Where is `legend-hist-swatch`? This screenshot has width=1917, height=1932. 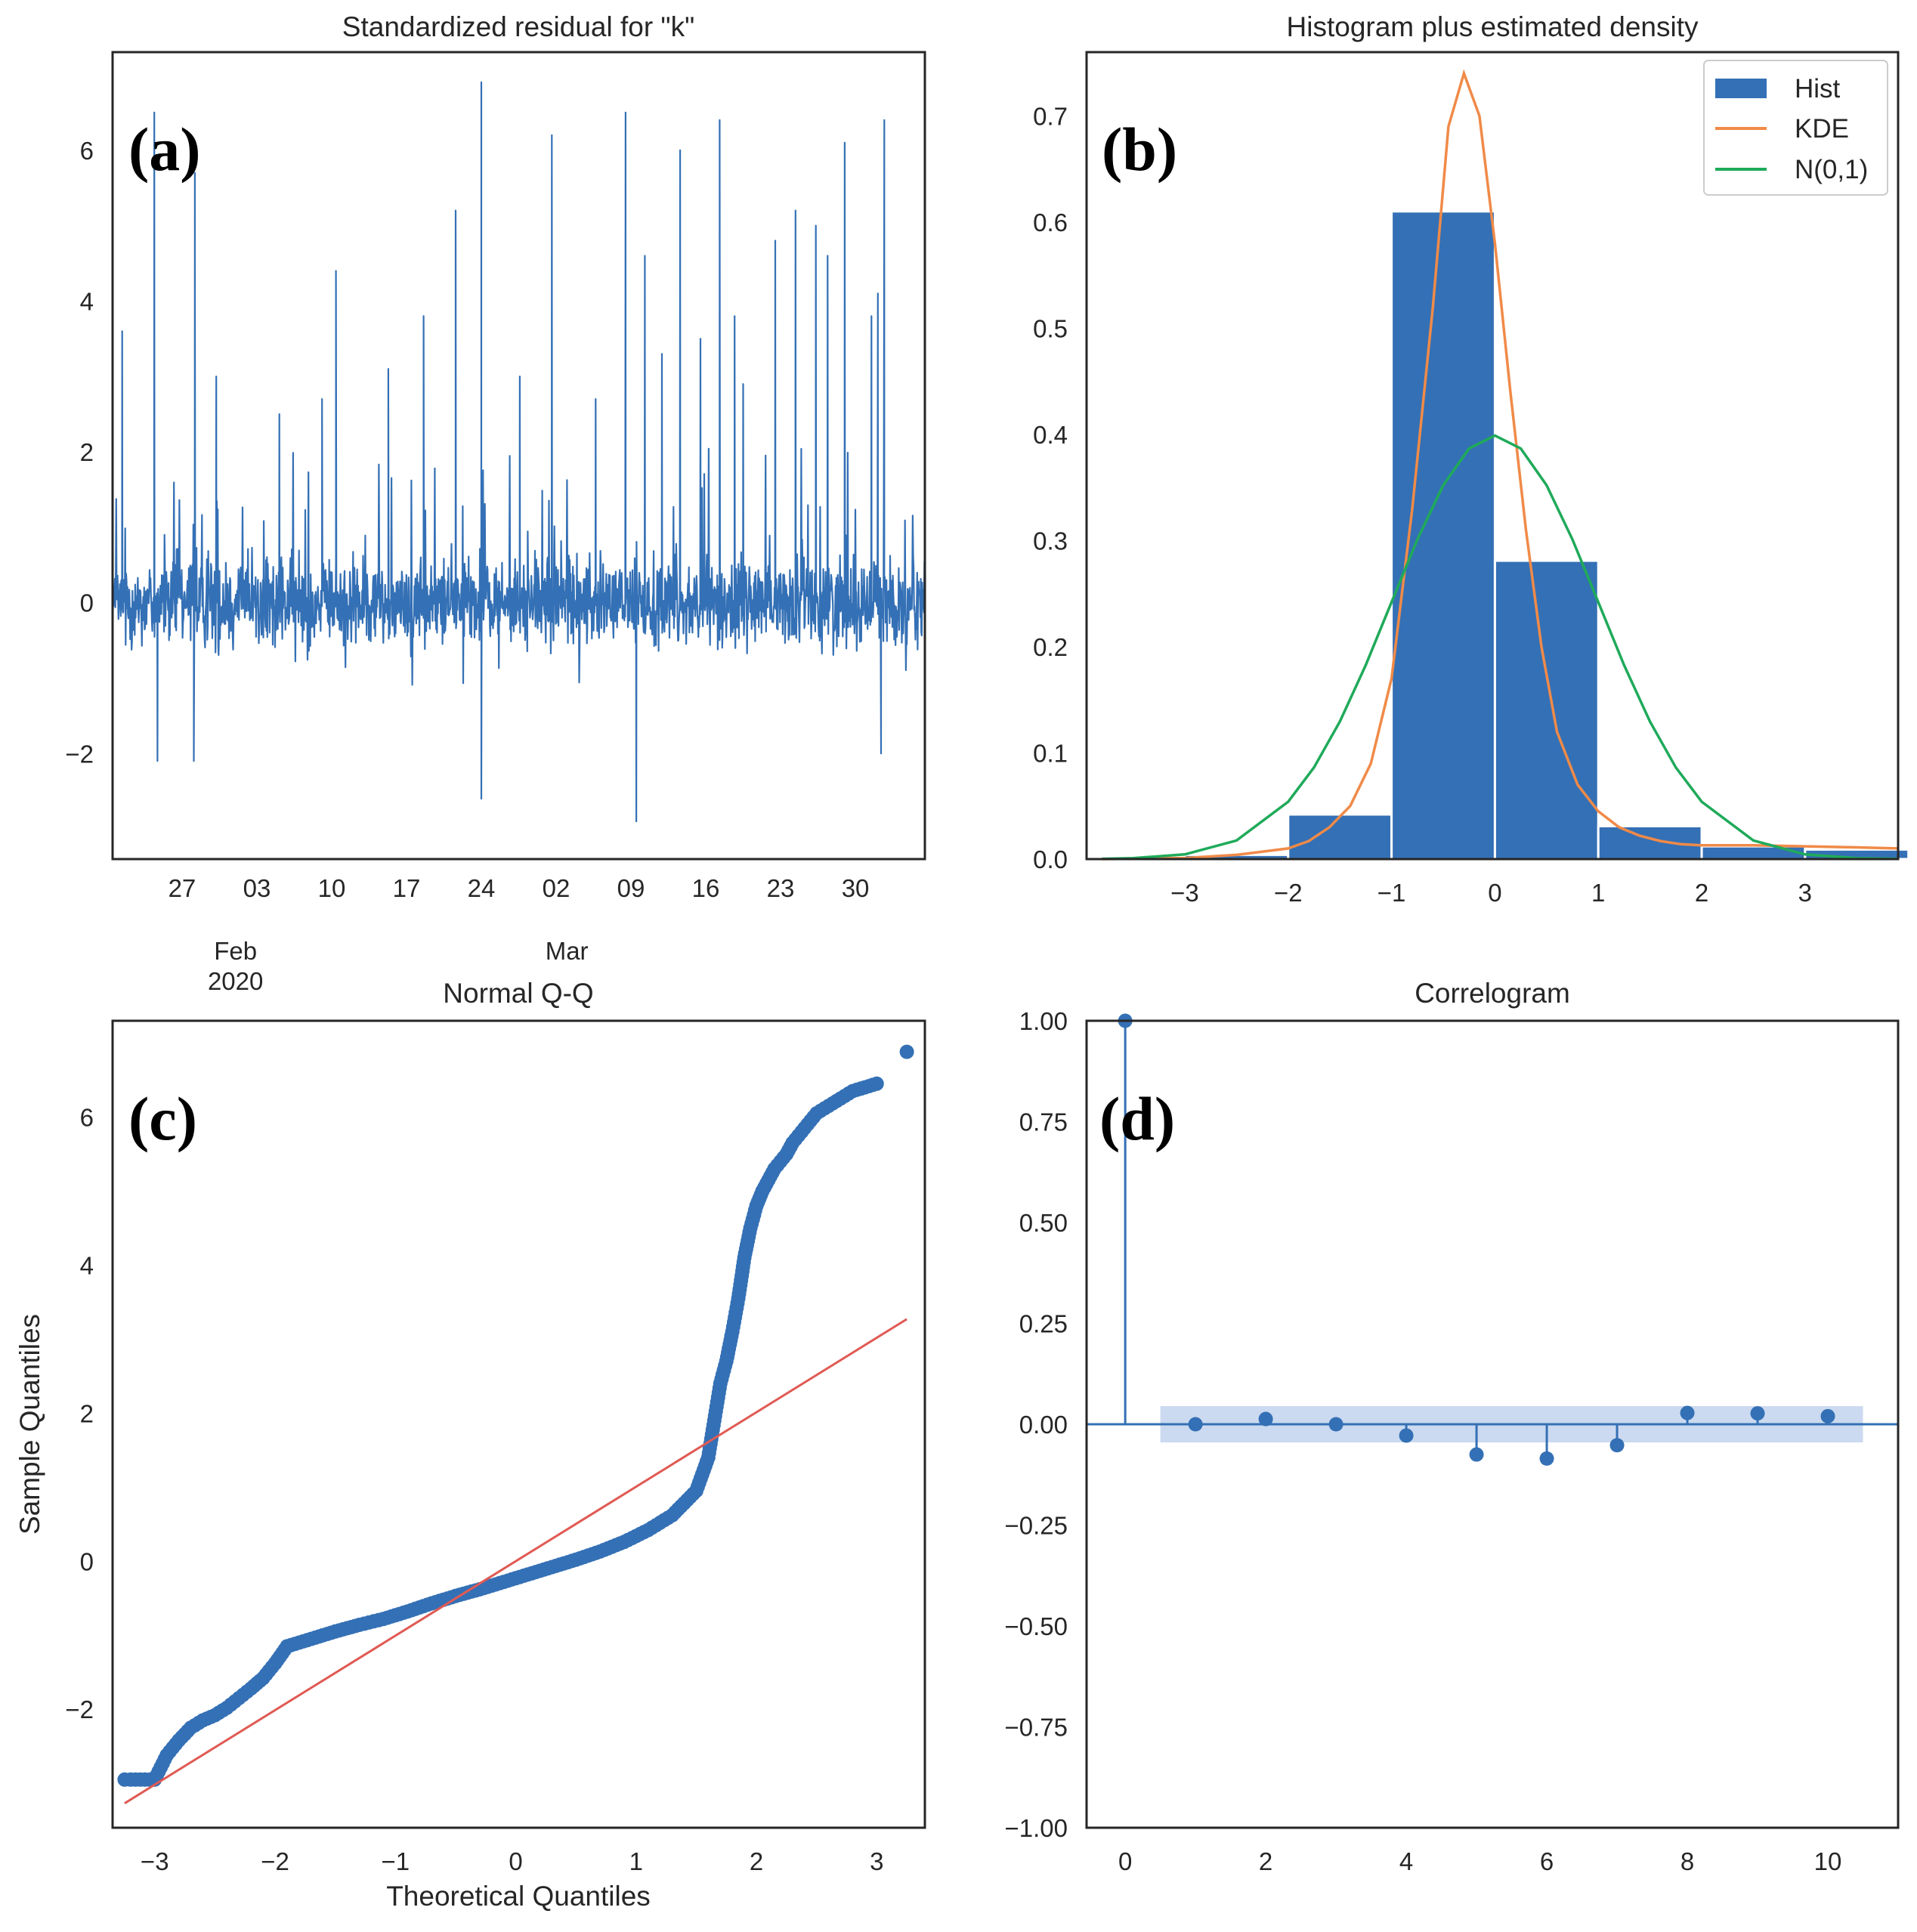
legend-hist-swatch is located at coordinates (1741, 88).